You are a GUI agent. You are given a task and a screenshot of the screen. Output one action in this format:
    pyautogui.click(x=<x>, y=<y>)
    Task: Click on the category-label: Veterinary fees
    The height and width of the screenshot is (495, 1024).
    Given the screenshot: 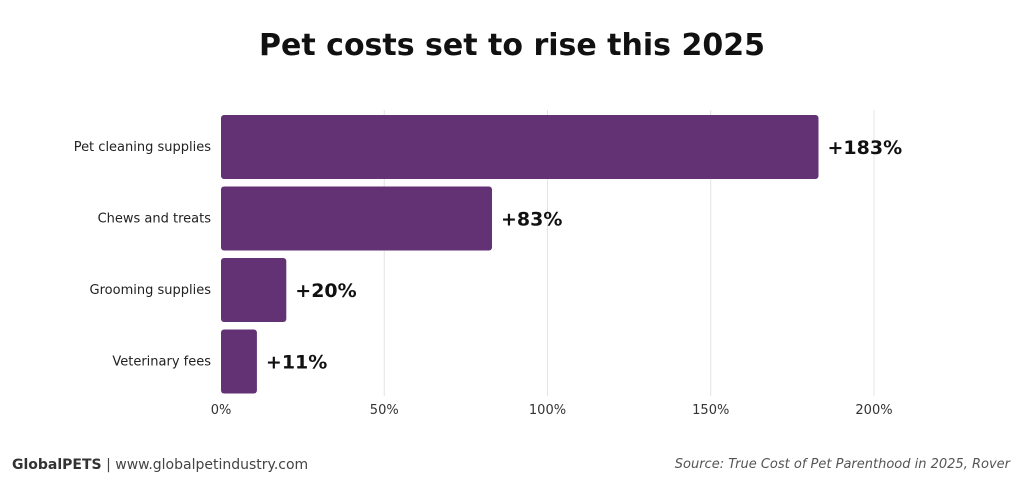 What is the action you would take?
    pyautogui.click(x=161, y=362)
    